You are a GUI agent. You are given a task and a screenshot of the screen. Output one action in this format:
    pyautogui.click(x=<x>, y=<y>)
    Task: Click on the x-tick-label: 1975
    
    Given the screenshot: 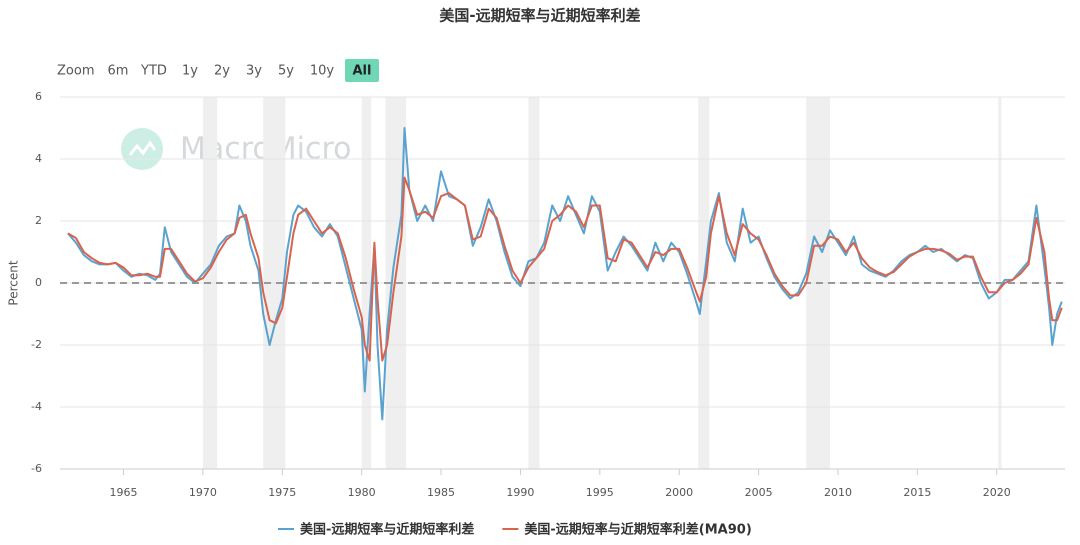 What is the action you would take?
    pyautogui.click(x=282, y=492)
    